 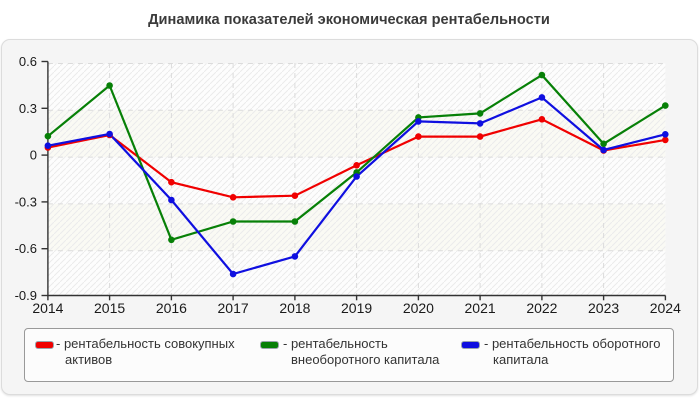 What do you see at coordinates (356, 308) in the screenshot?
I see `svg-text: 2019` at bounding box center [356, 308].